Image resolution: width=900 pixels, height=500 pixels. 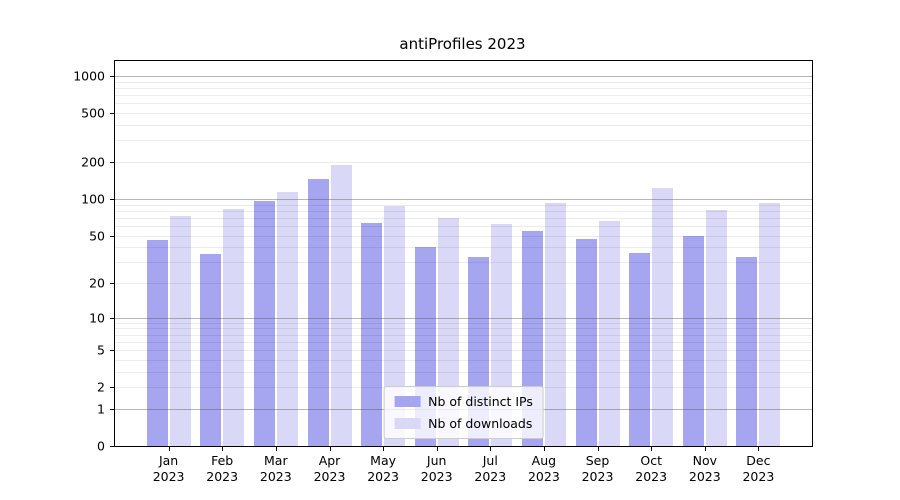 What do you see at coordinates (651, 468) in the screenshot?
I see `x-tick-label: Oct 2023` at bounding box center [651, 468].